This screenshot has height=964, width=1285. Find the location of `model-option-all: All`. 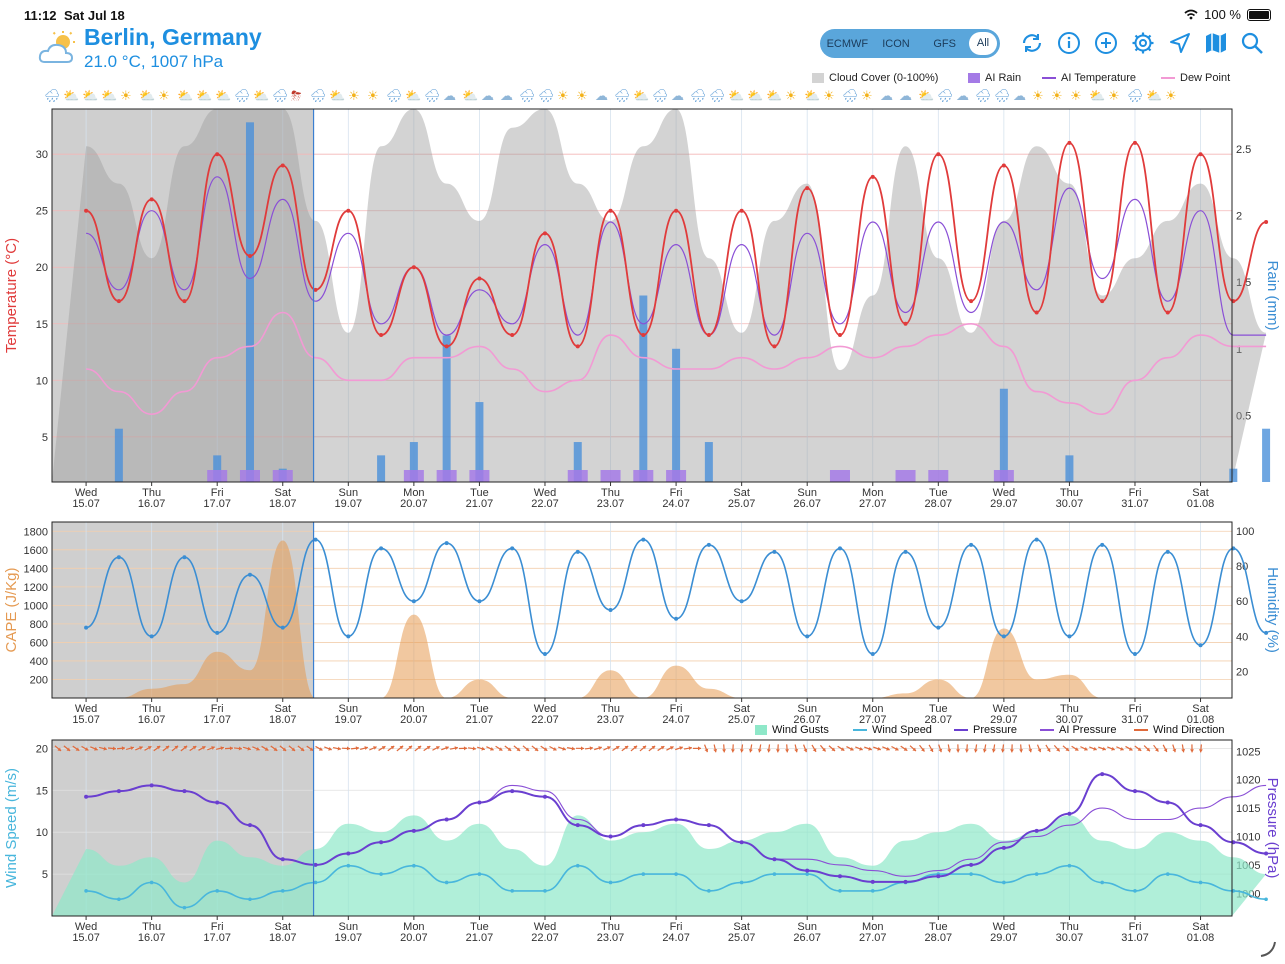

model-option-all: All is located at coordinates (983, 43).